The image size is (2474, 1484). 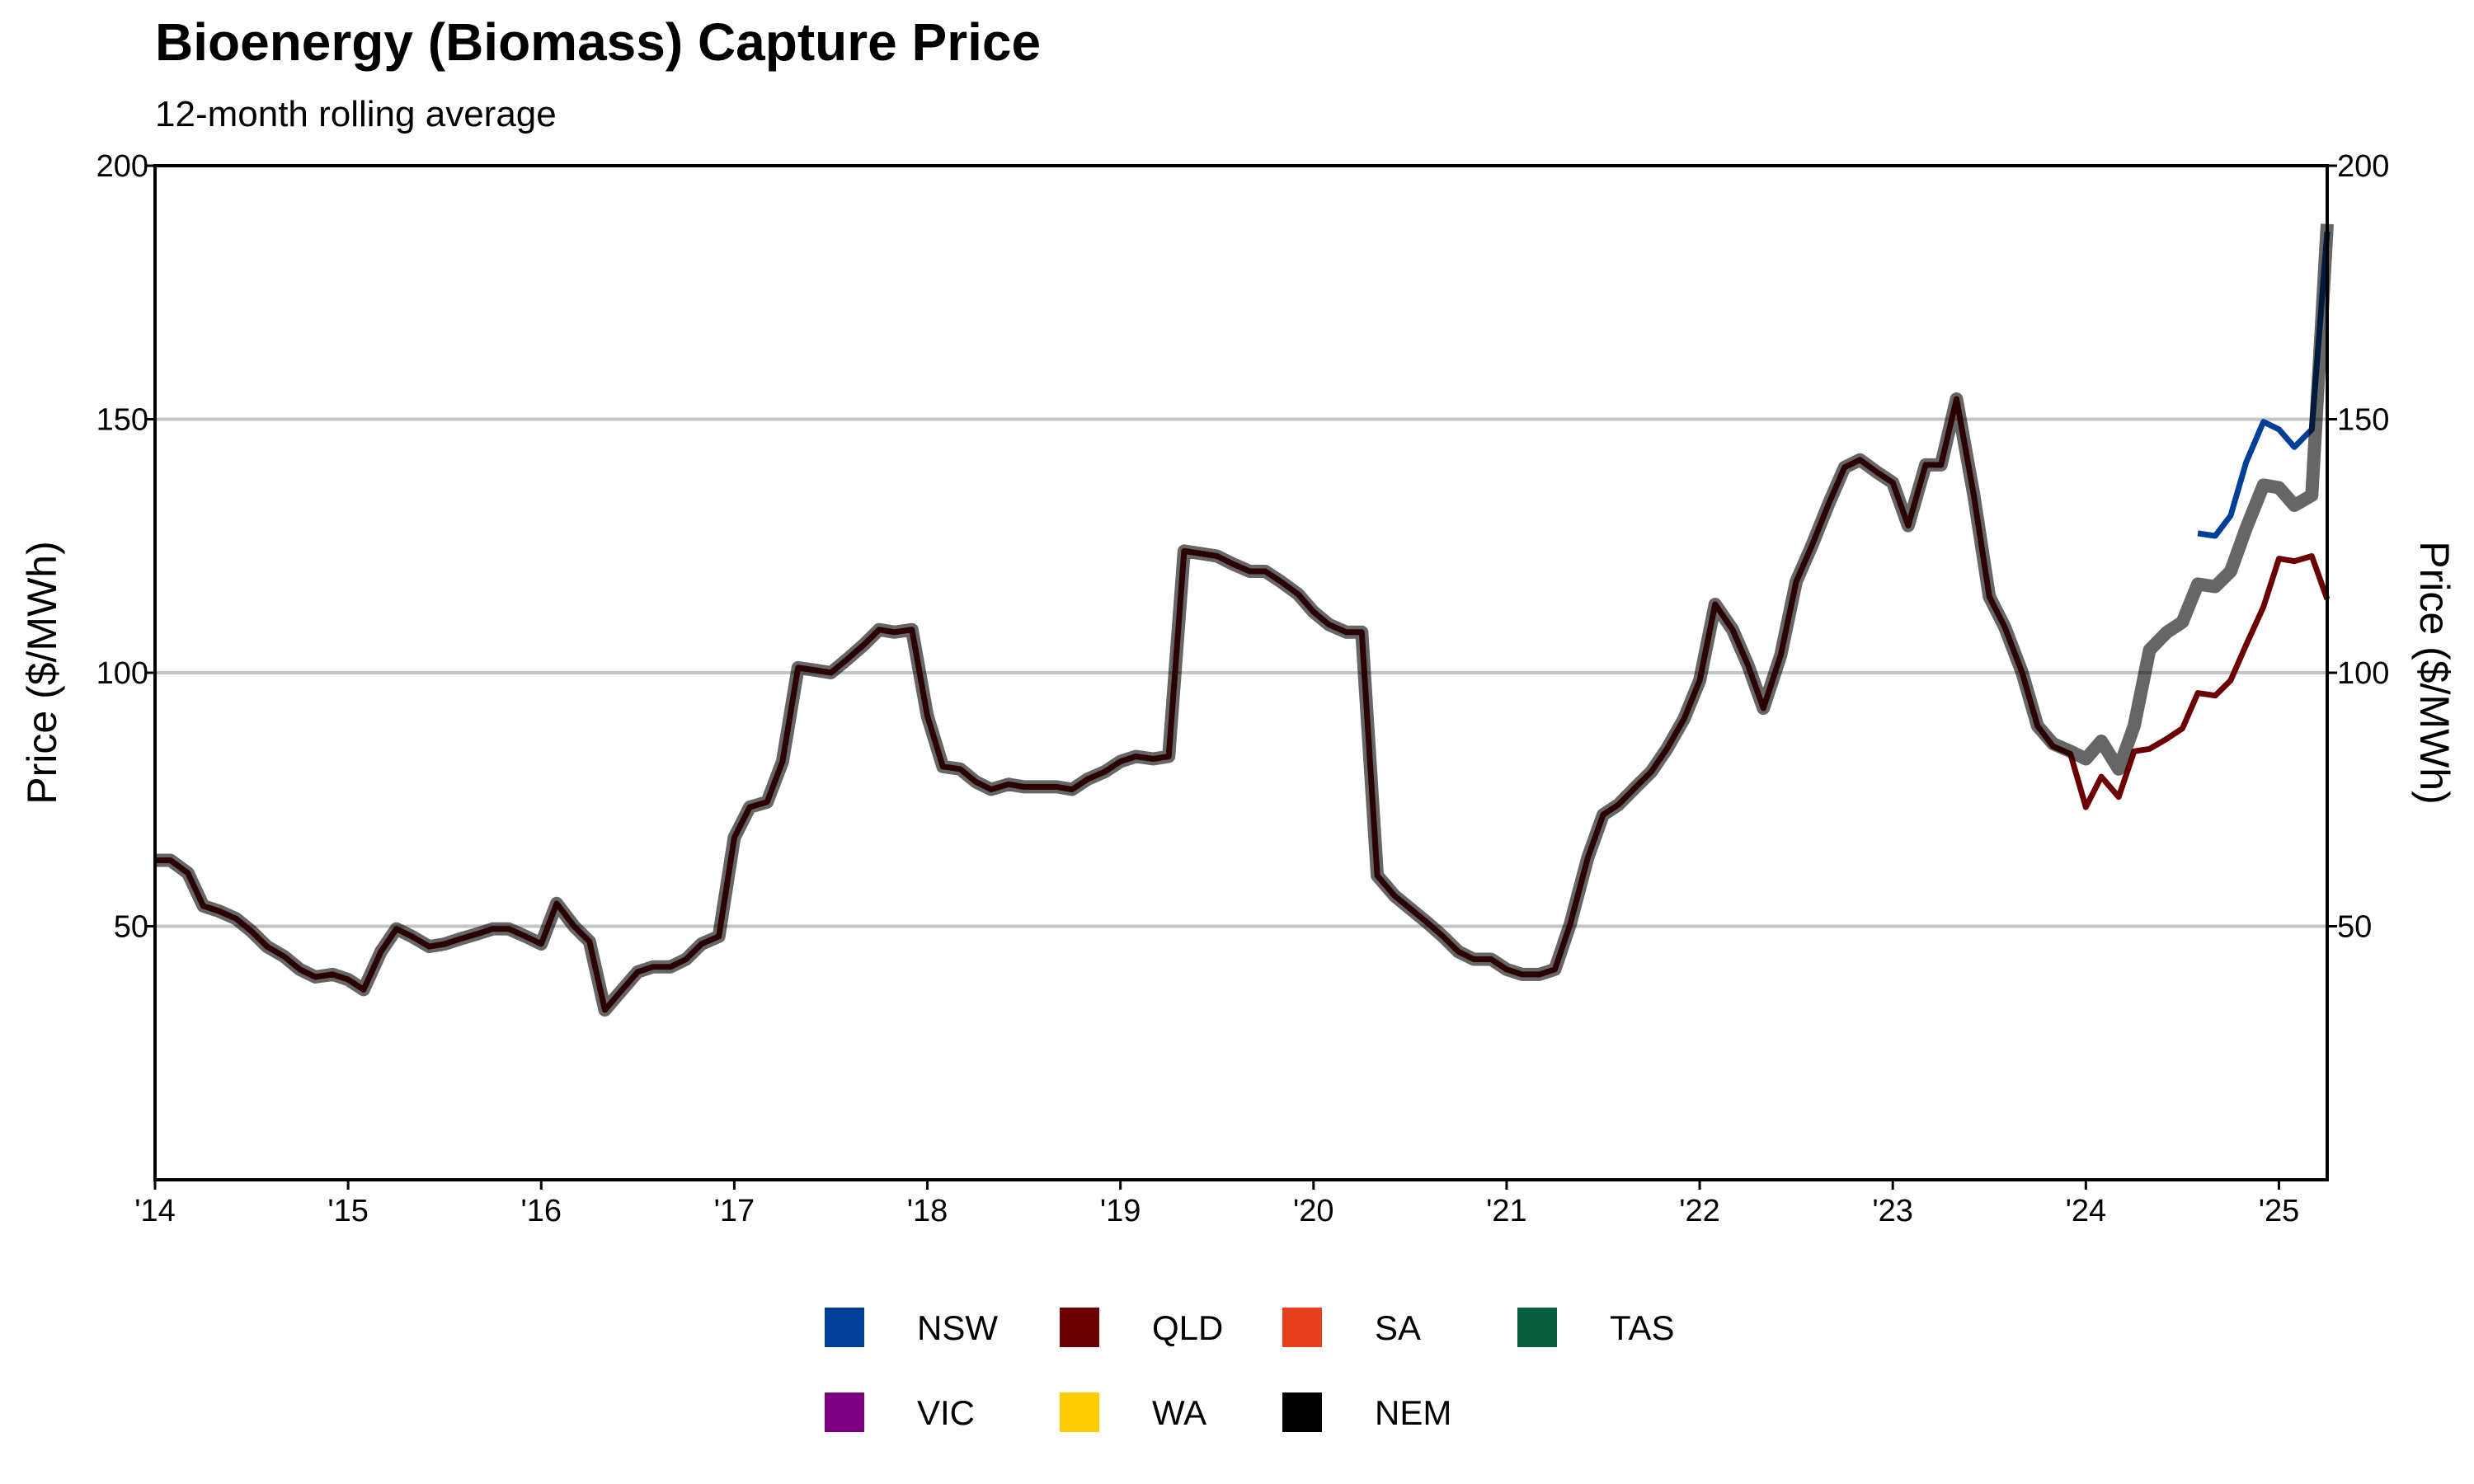 I want to click on y-tick-label-right: 200, so click(x=2363, y=166).